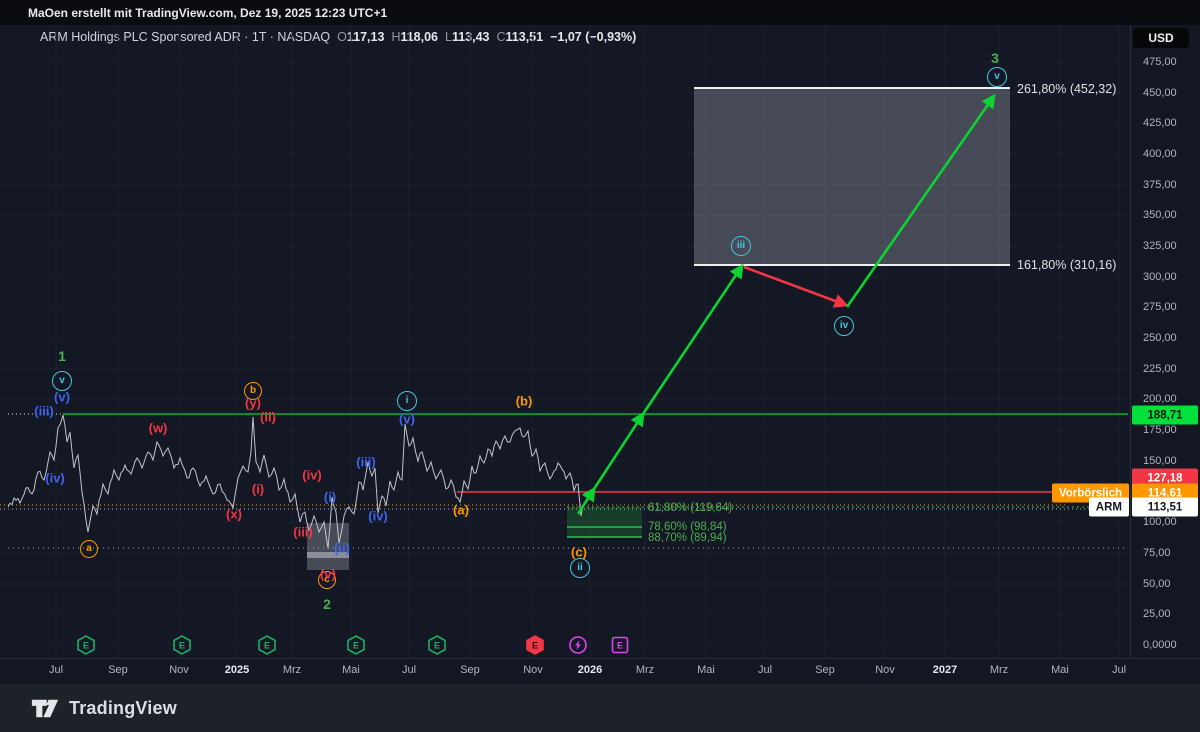 This screenshot has height=732, width=1200. I want to click on close-letter: C, so click(501, 37).